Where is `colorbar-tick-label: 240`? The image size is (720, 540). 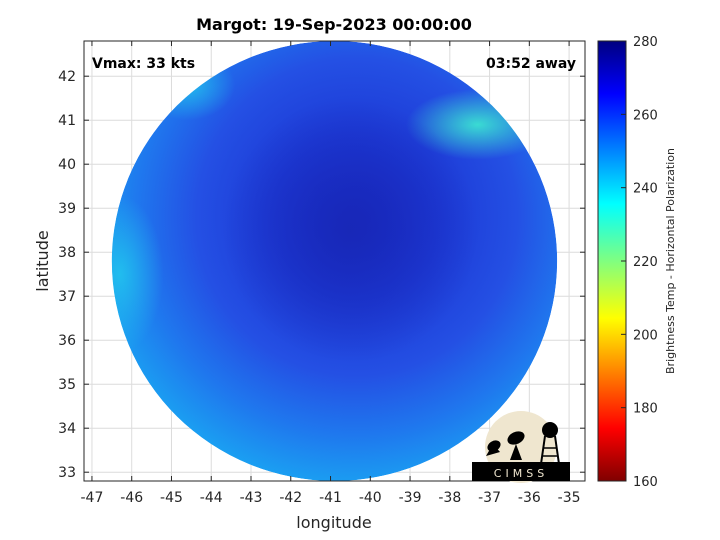
colorbar-tick-label: 240 is located at coordinates (645, 189).